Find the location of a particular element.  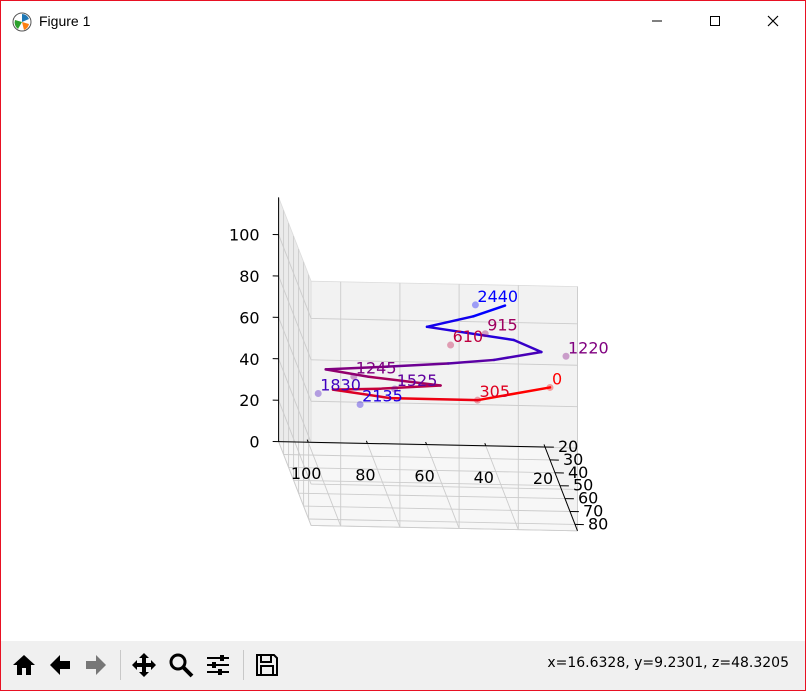

back-button is located at coordinates (60, 665).